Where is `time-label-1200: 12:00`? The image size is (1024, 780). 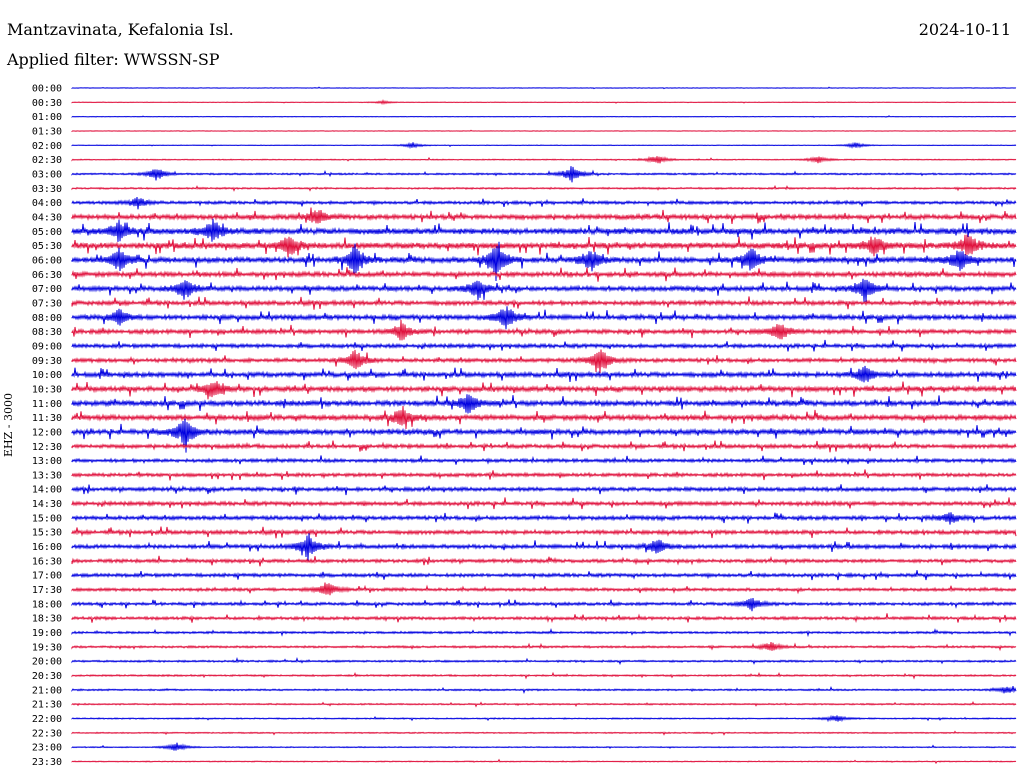 time-label-1200: 12:00 is located at coordinates (47, 432).